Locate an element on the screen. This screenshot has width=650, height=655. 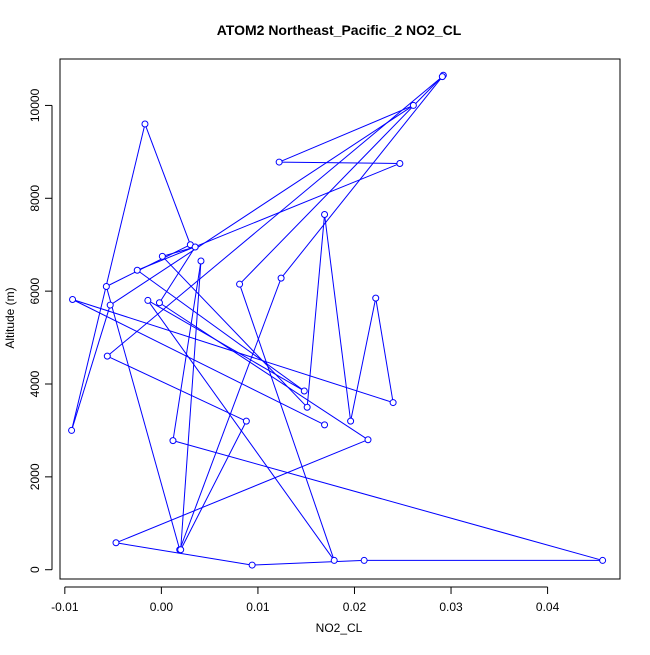
x-tick-label: -0.01 is located at coordinates (65, 607).